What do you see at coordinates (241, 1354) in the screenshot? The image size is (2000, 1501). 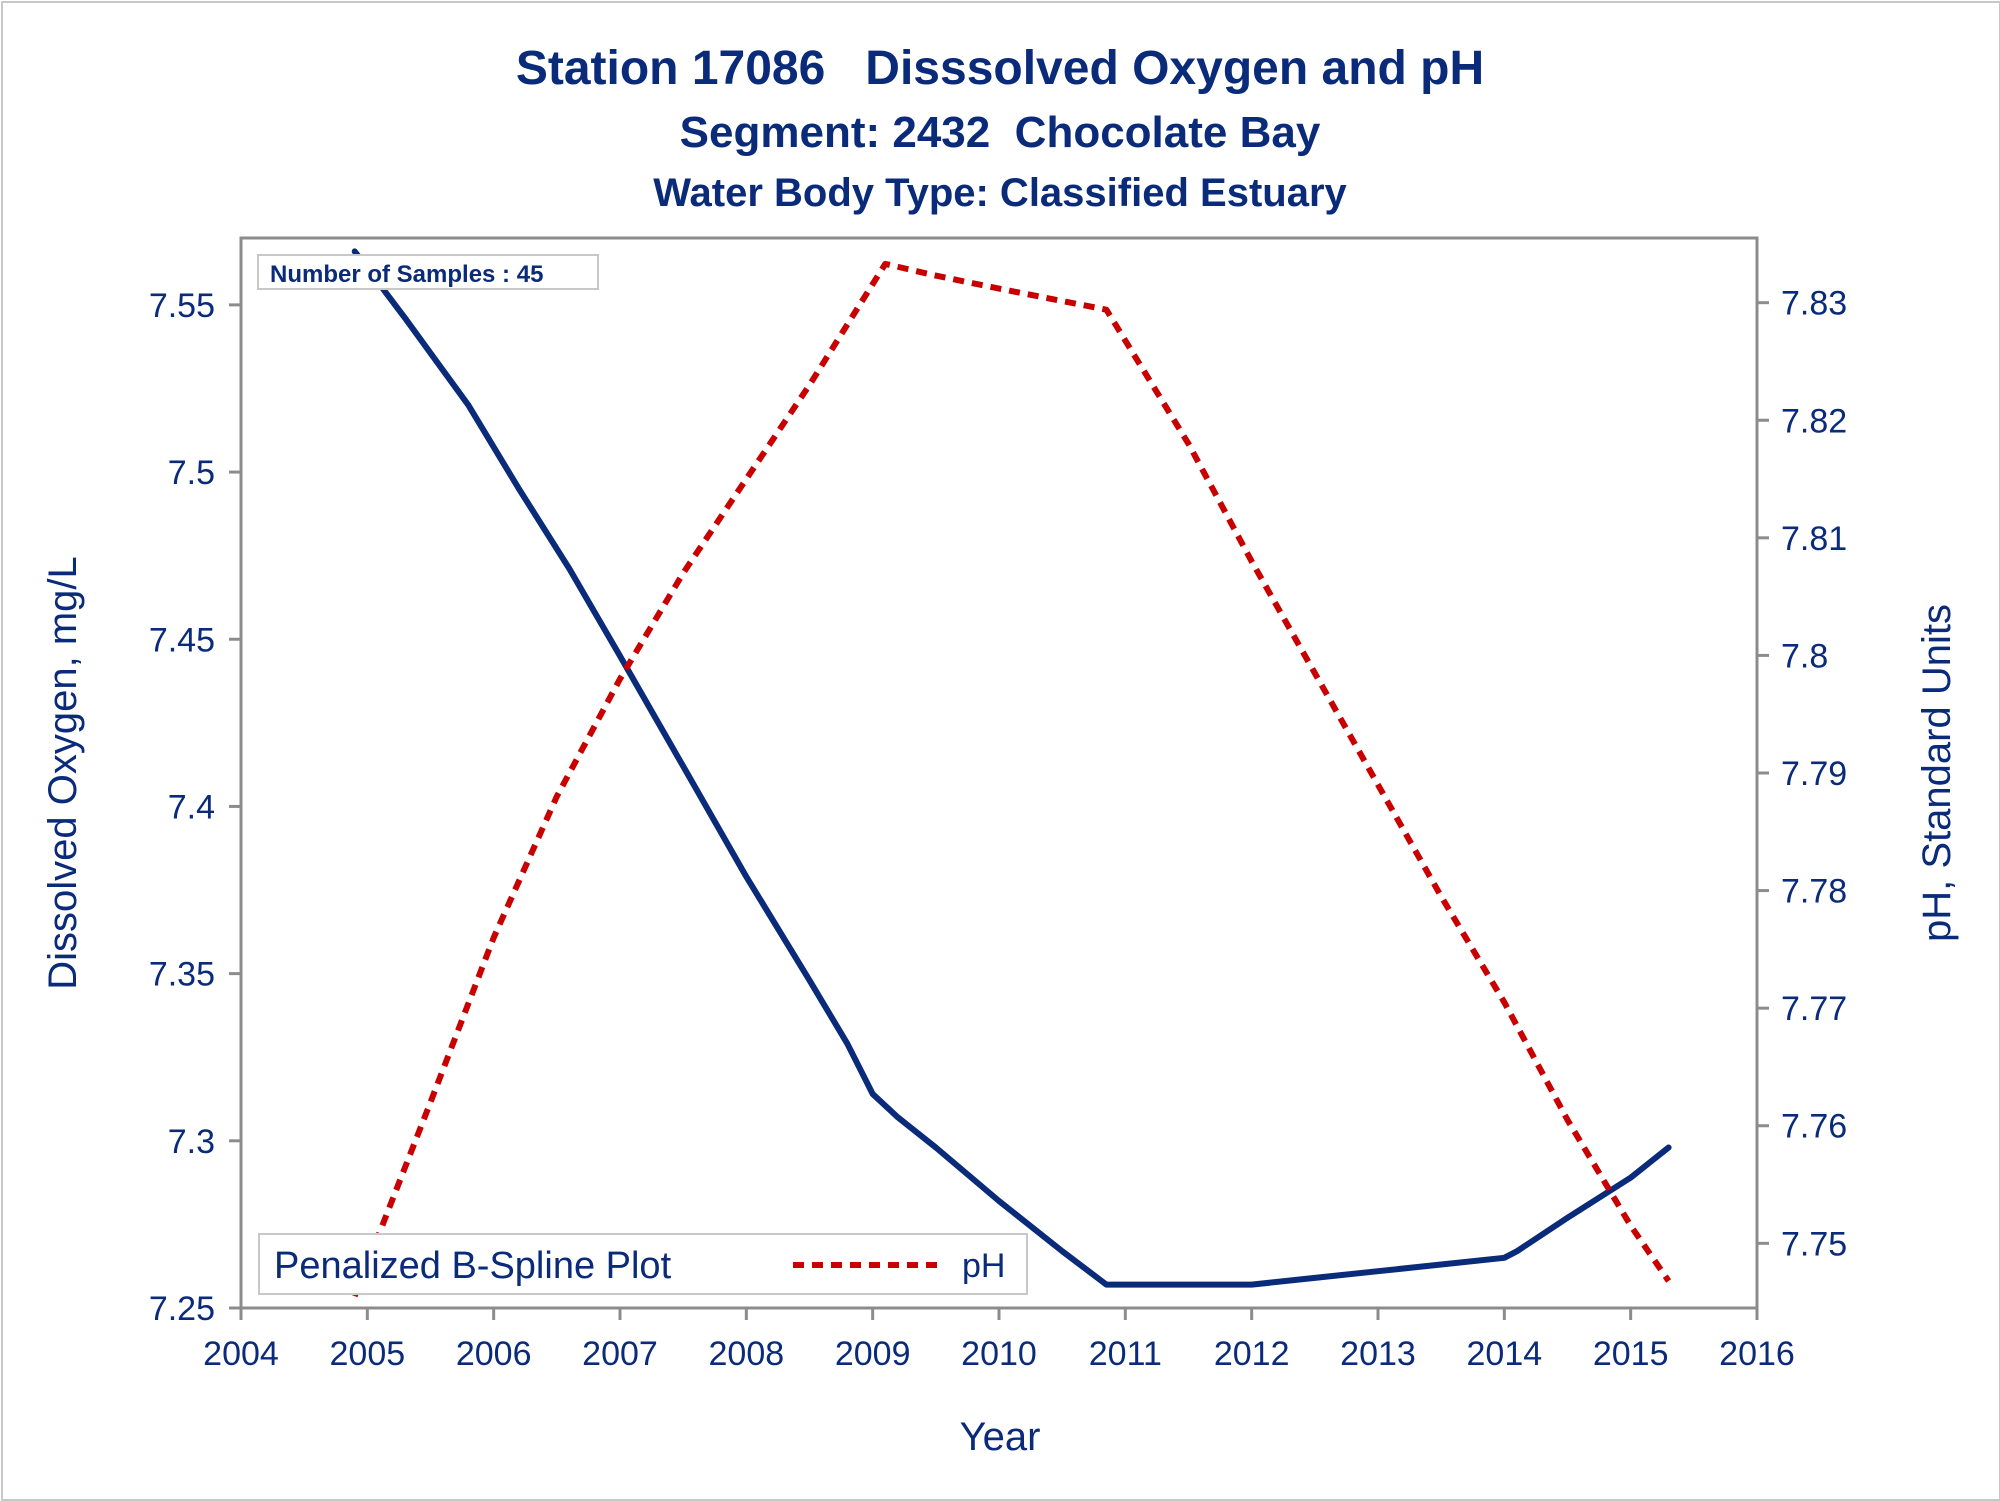 I see `x-tick-label: 2004` at bounding box center [241, 1354].